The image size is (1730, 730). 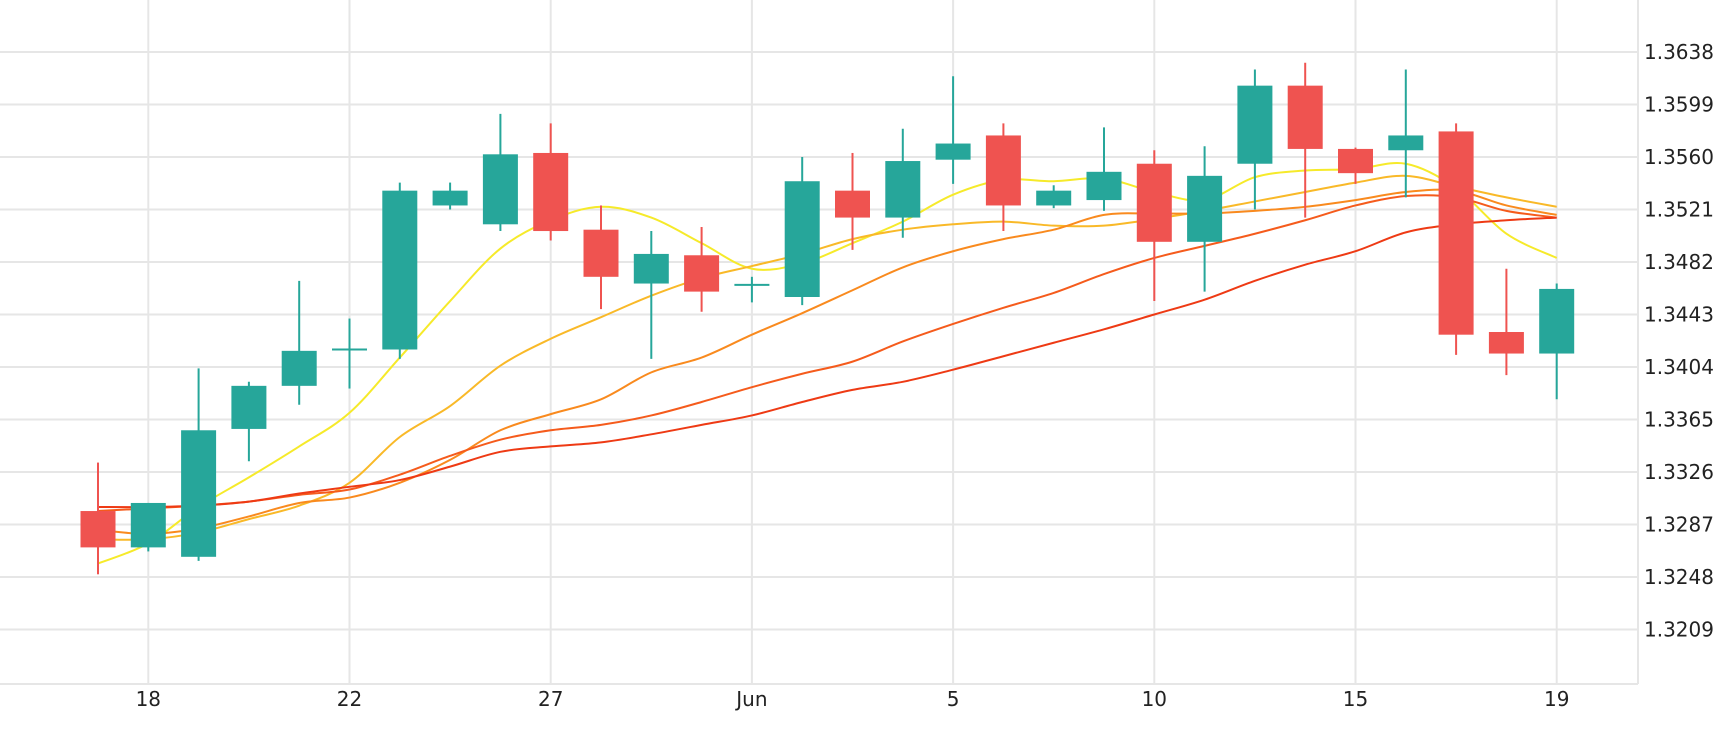 I want to click on x-tick-label: 5, so click(x=953, y=699).